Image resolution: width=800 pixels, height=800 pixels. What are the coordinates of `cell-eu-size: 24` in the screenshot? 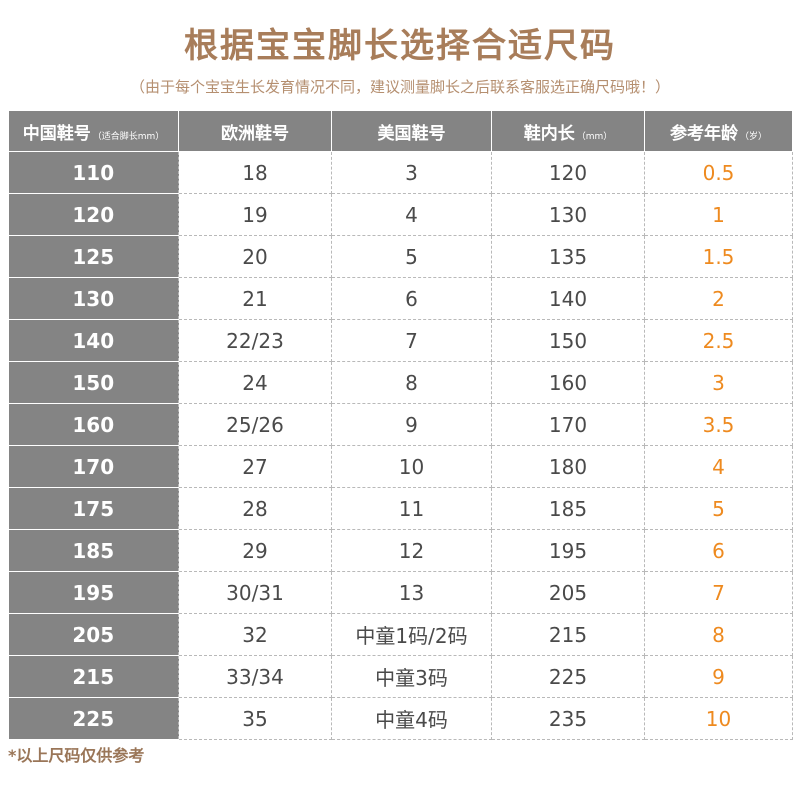 It's located at (255, 382).